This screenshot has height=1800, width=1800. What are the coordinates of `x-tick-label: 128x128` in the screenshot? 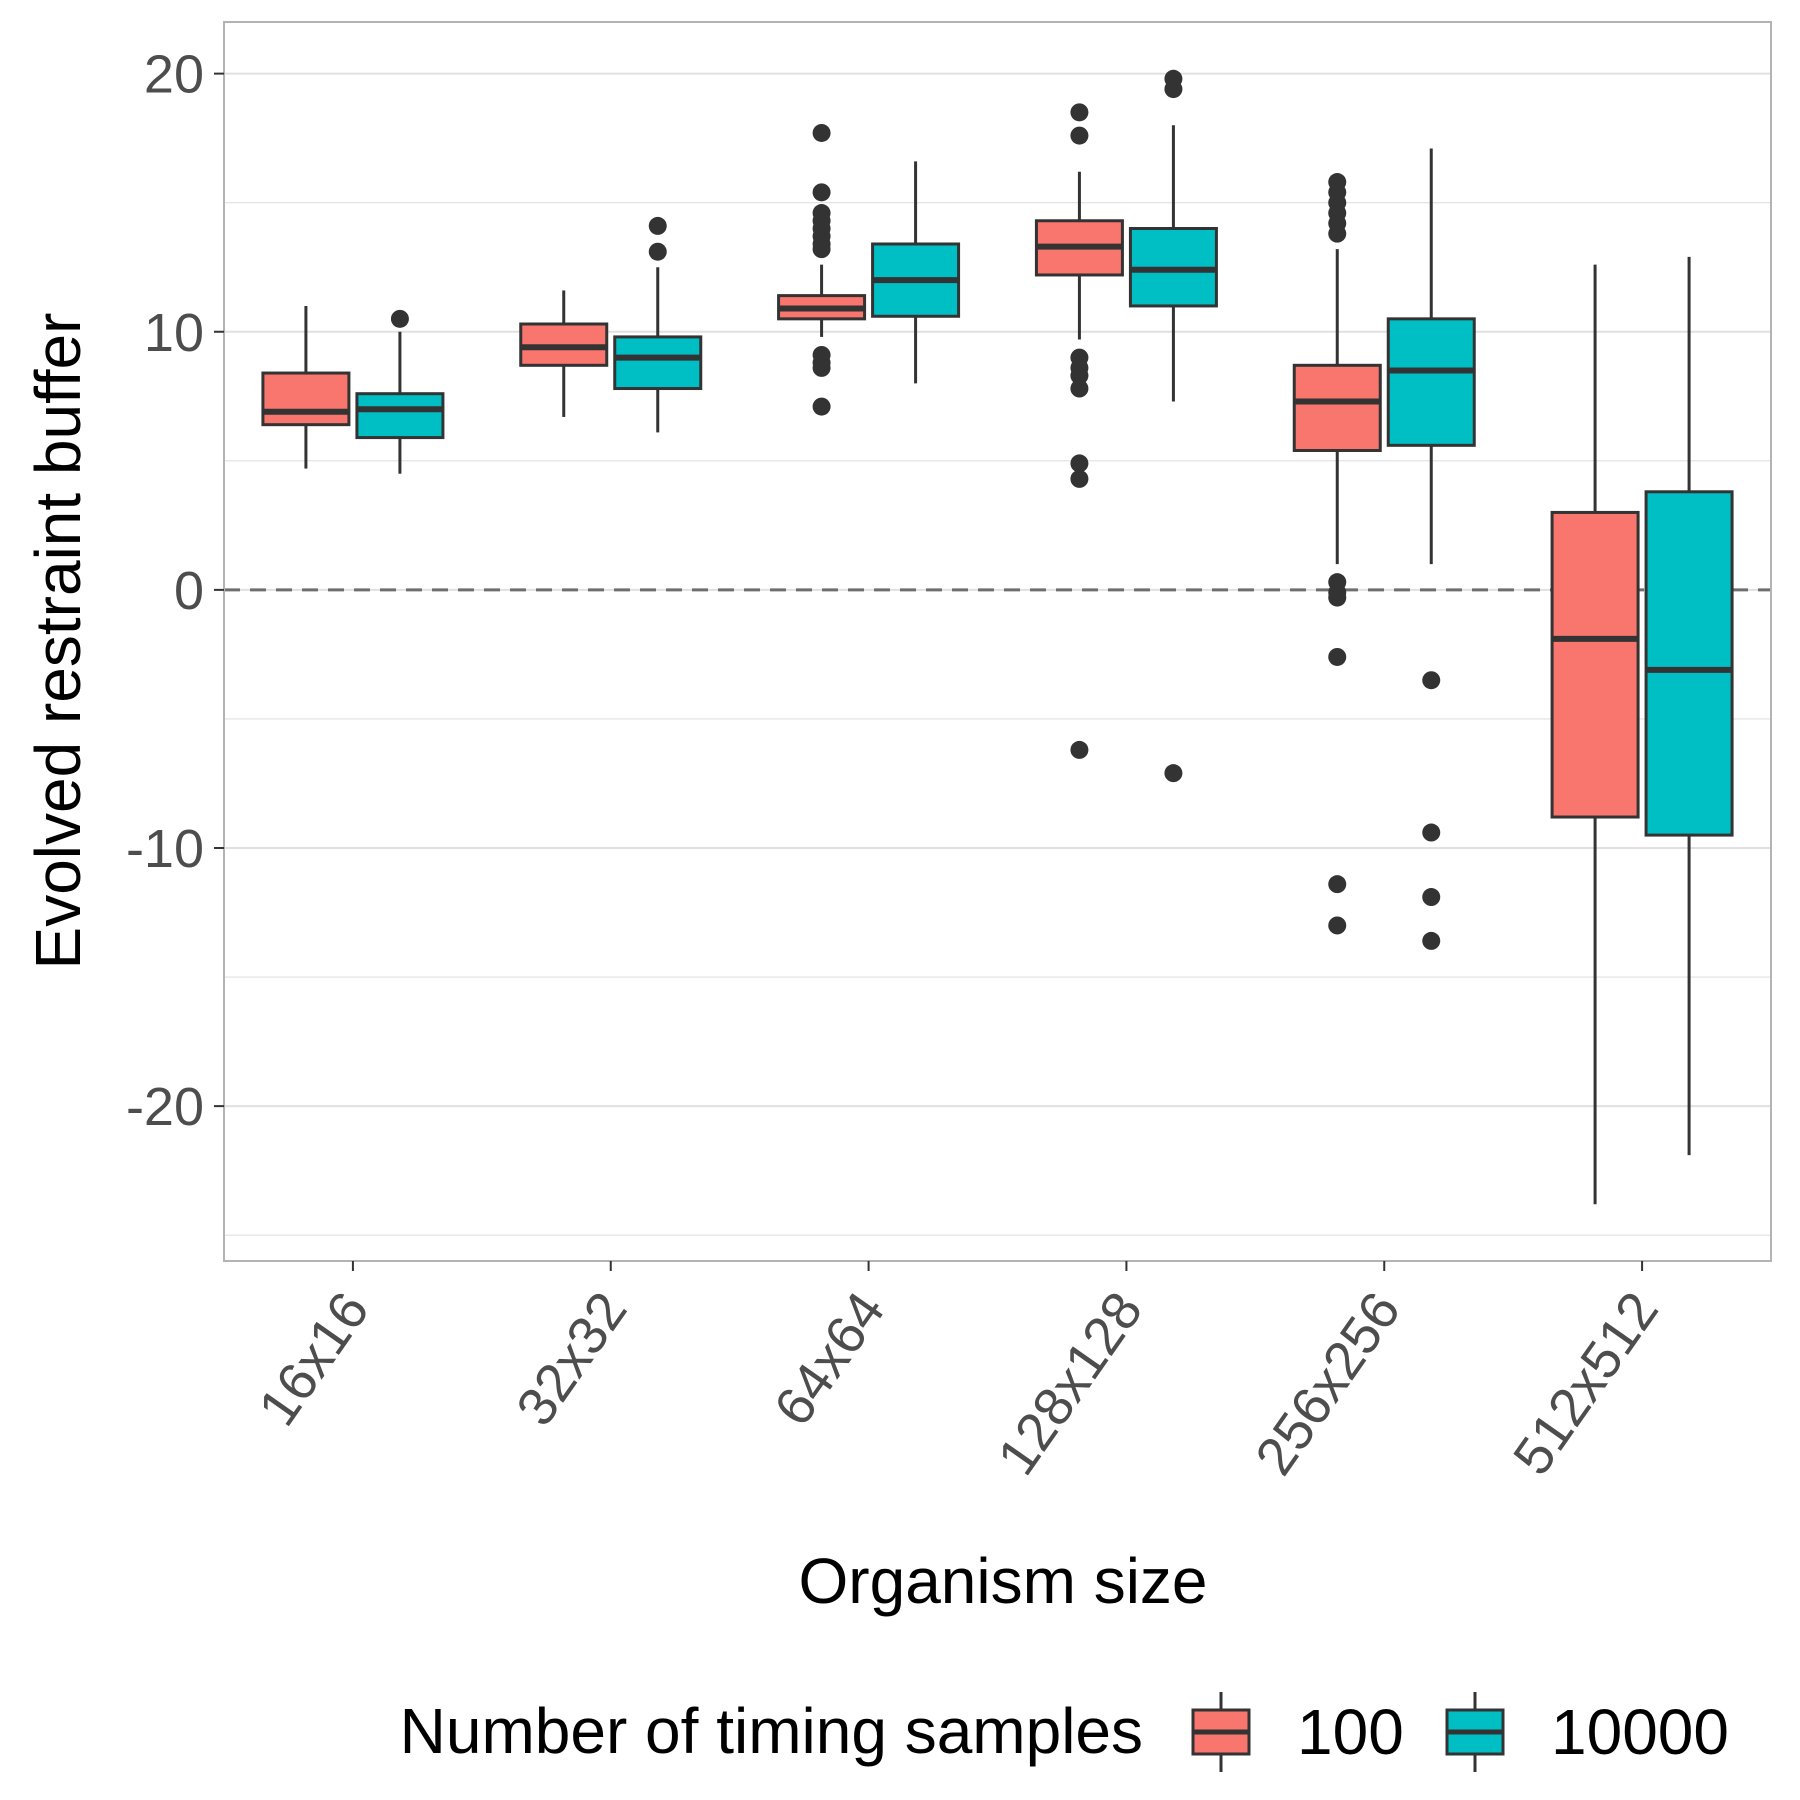 It's located at (1070, 1383).